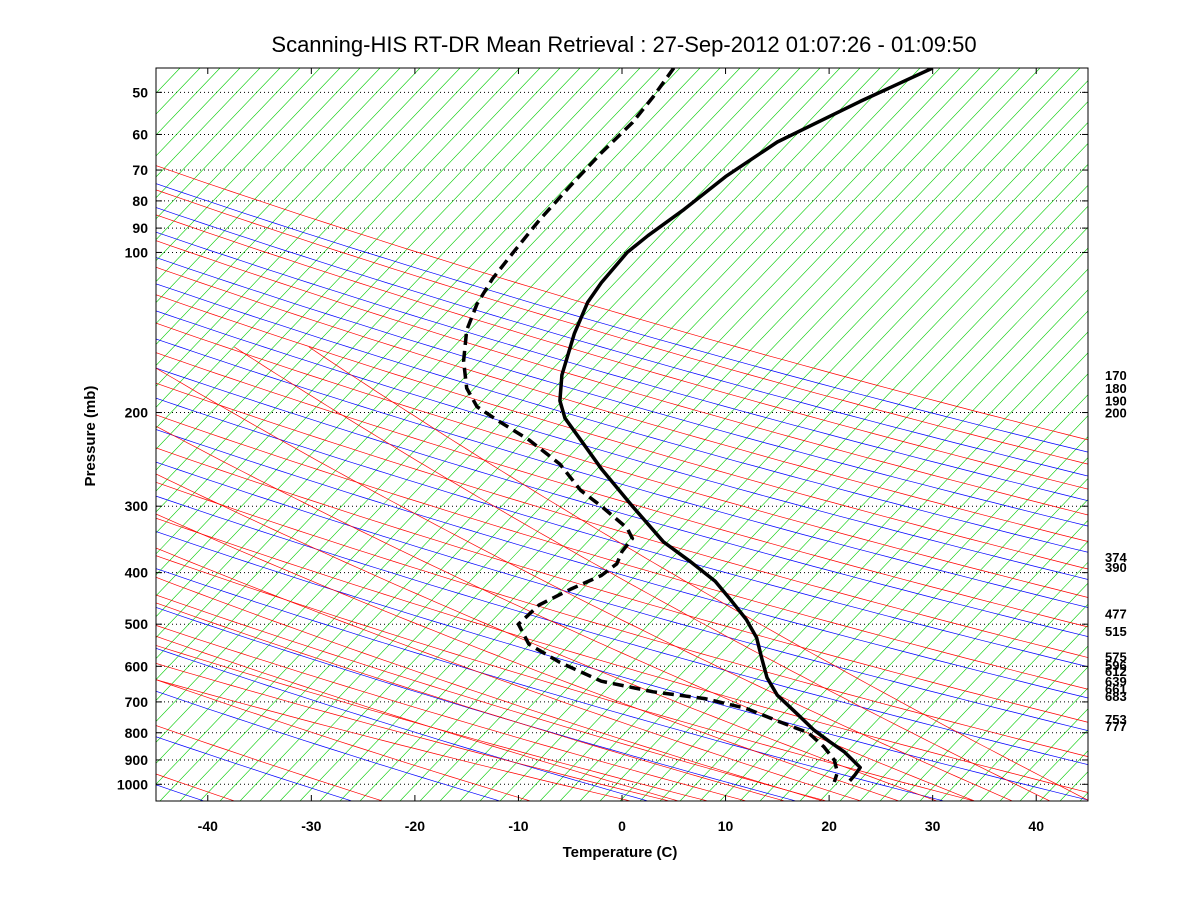 The height and width of the screenshot is (900, 1200). What do you see at coordinates (137, 252) in the screenshot?
I see `y-tick-label: 100` at bounding box center [137, 252].